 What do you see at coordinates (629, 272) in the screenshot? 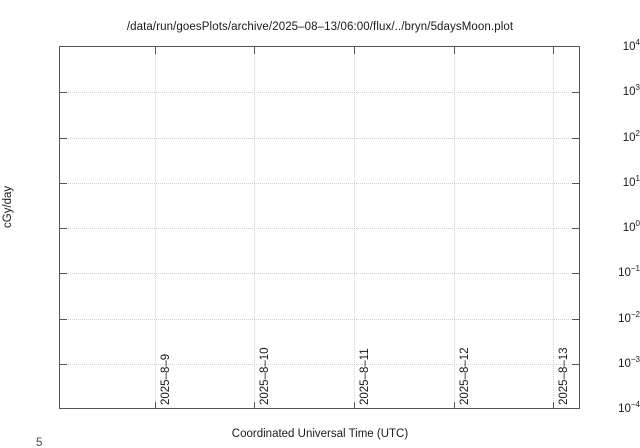
I see `y-tick-label: 10⁻¹` at bounding box center [629, 272].